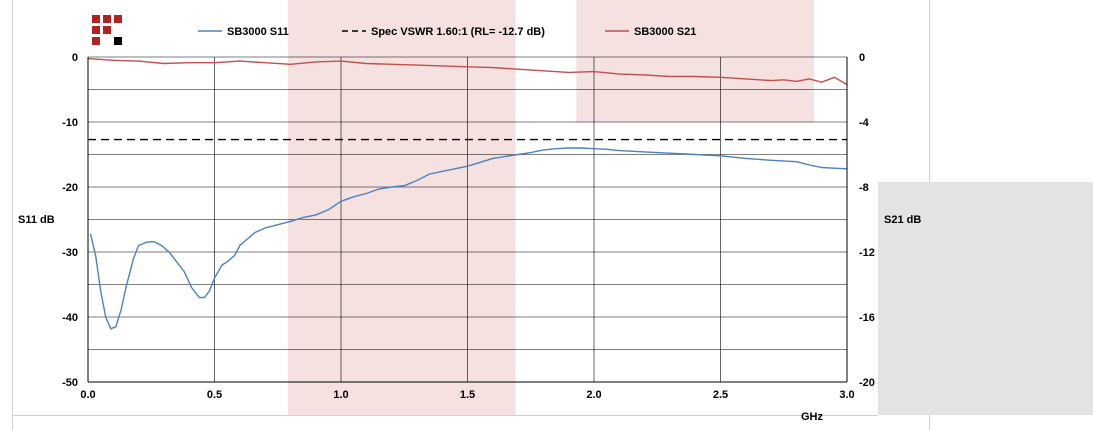 The image size is (1093, 430). What do you see at coordinates (12, 215) in the screenshot?
I see `frame-left-border` at bounding box center [12, 215].